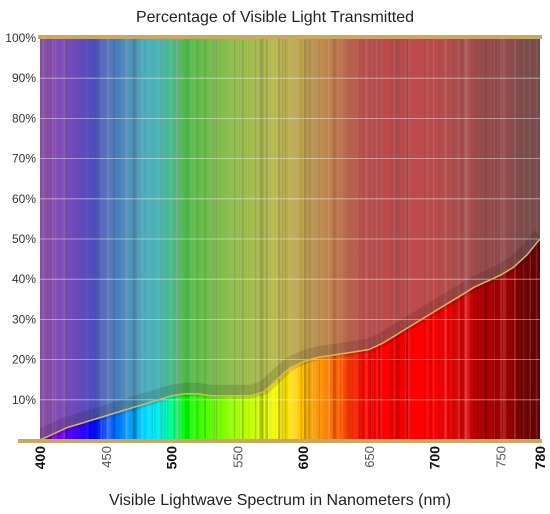 The height and width of the screenshot is (514, 550). Describe the element at coordinates (24, 400) in the screenshot. I see `y-tick-label: 10%` at that location.